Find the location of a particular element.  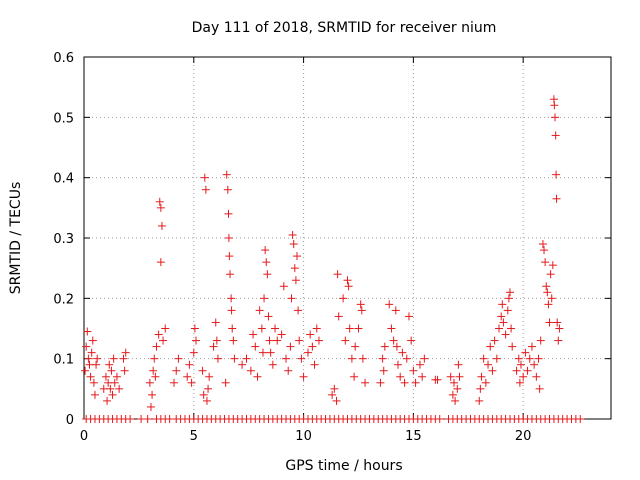

y-axis-label: SRMTID / TECUs is located at coordinates (16, 238).